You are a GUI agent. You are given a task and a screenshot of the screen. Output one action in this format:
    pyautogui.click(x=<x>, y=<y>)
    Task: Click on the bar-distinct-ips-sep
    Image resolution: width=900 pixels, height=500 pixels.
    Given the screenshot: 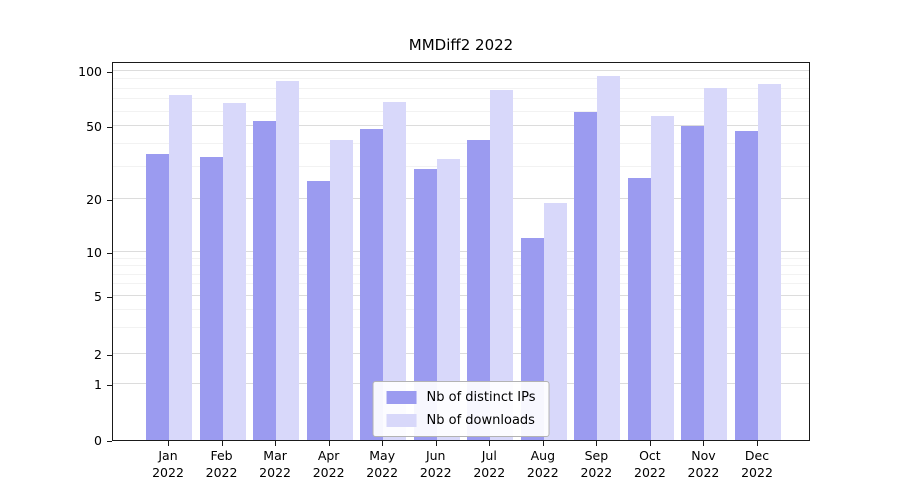 What is the action you would take?
    pyautogui.click(x=586, y=275)
    